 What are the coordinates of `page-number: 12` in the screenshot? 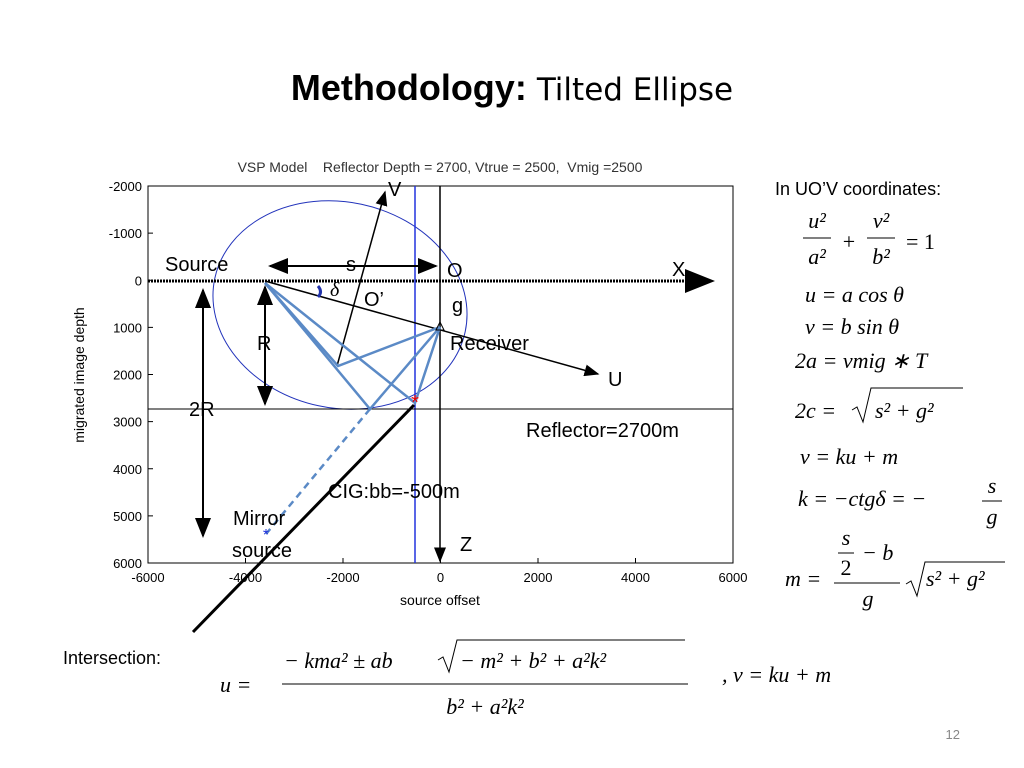 It's located at (953, 734).